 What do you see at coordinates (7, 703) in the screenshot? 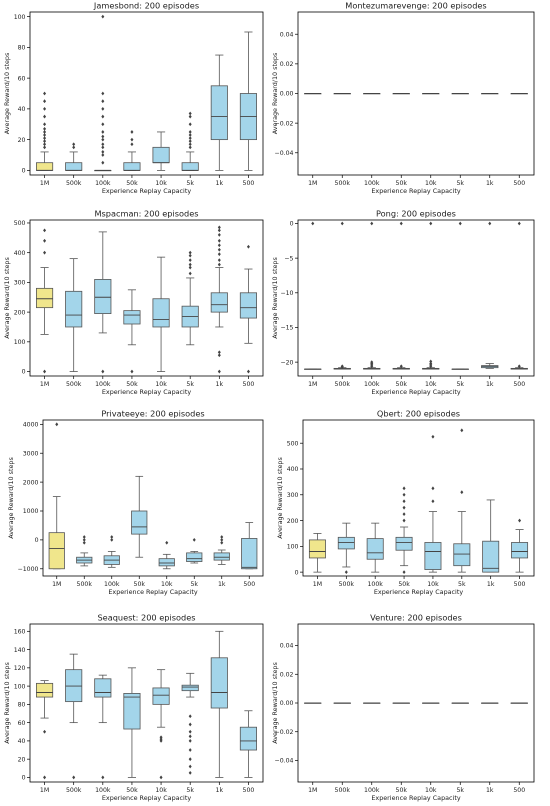
I see `y-axis-label: Average Reward/10 steps` at bounding box center [7, 703].